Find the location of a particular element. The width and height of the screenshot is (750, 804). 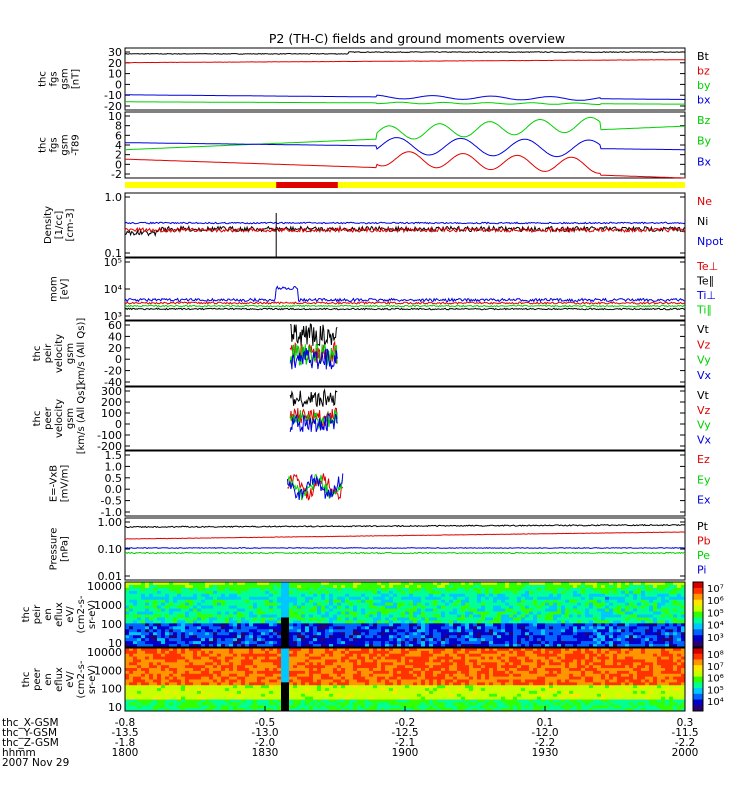

y-axis-label: en is located at coordinates (48, 614).